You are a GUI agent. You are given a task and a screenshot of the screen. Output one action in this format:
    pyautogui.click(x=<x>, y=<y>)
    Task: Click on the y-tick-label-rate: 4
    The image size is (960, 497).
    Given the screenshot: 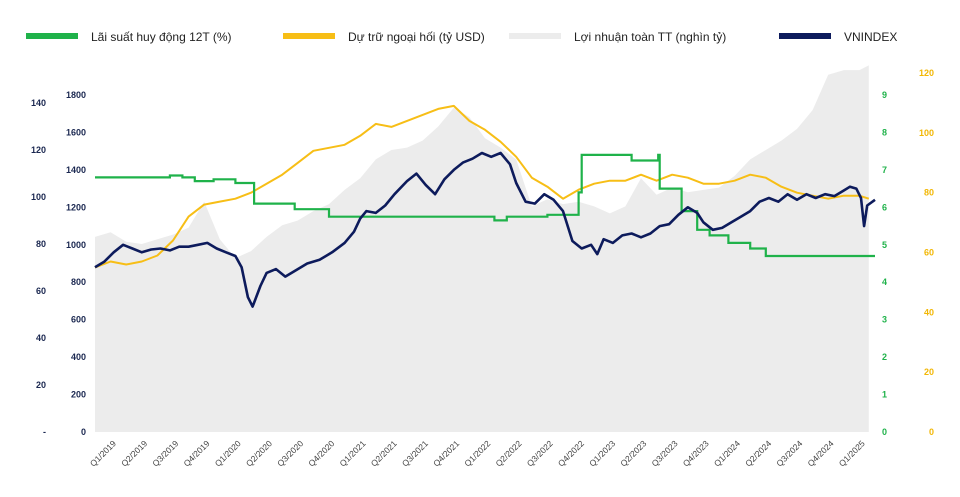 What is the action you would take?
    pyautogui.click(x=884, y=282)
    